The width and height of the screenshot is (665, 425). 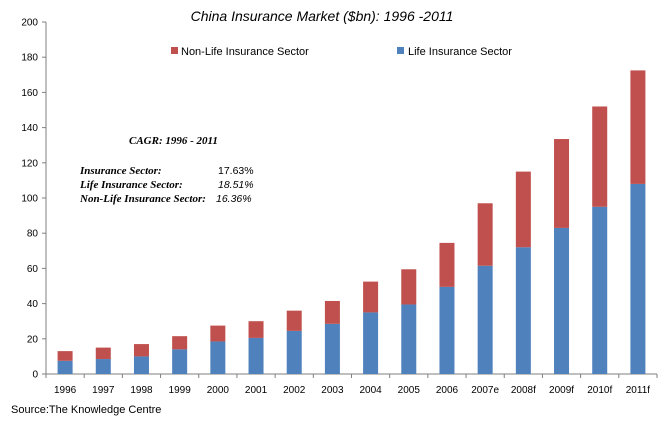 What do you see at coordinates (33, 269) in the screenshot?
I see `y-tick-label: 60` at bounding box center [33, 269].